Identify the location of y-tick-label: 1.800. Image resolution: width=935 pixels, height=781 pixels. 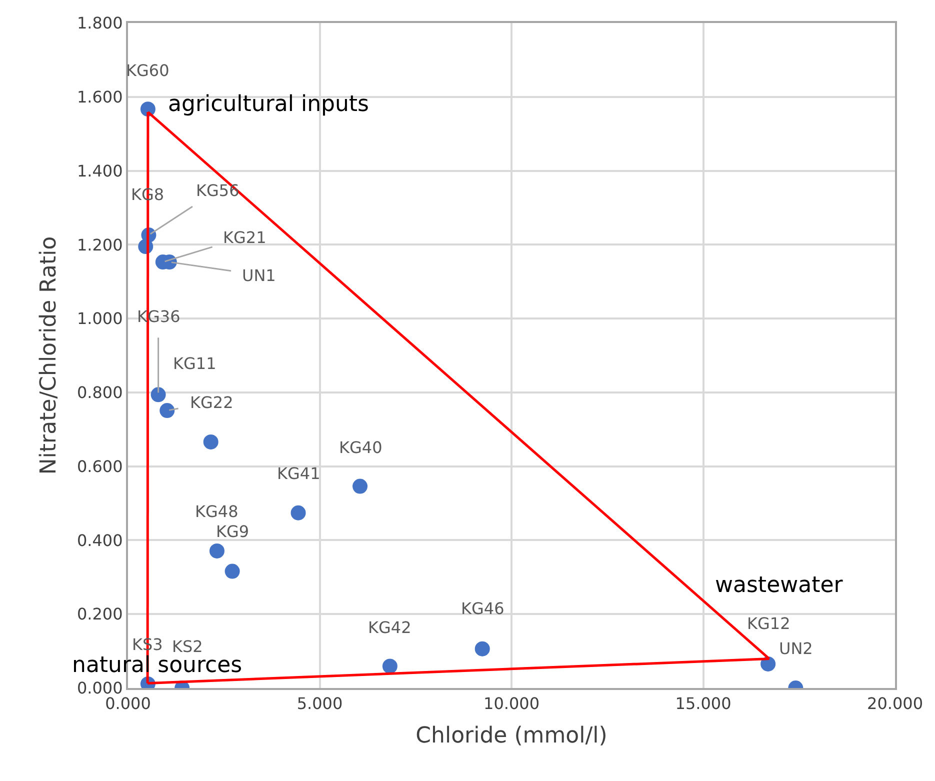
(99, 23).